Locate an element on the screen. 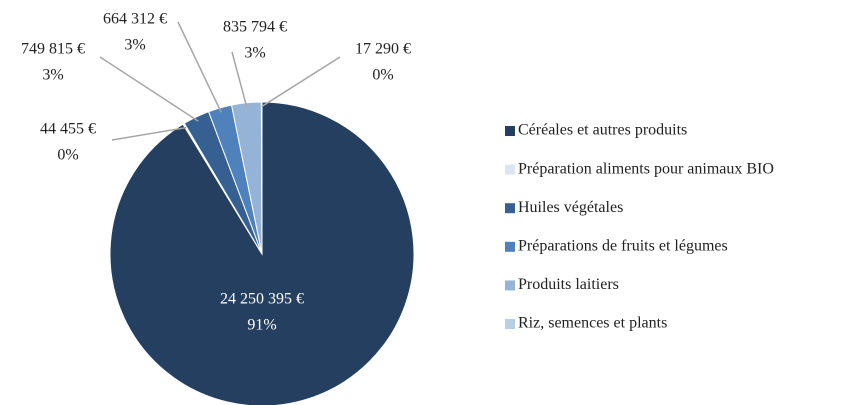 The height and width of the screenshot is (405, 861). data-label: 835 794 € is located at coordinates (255, 27).